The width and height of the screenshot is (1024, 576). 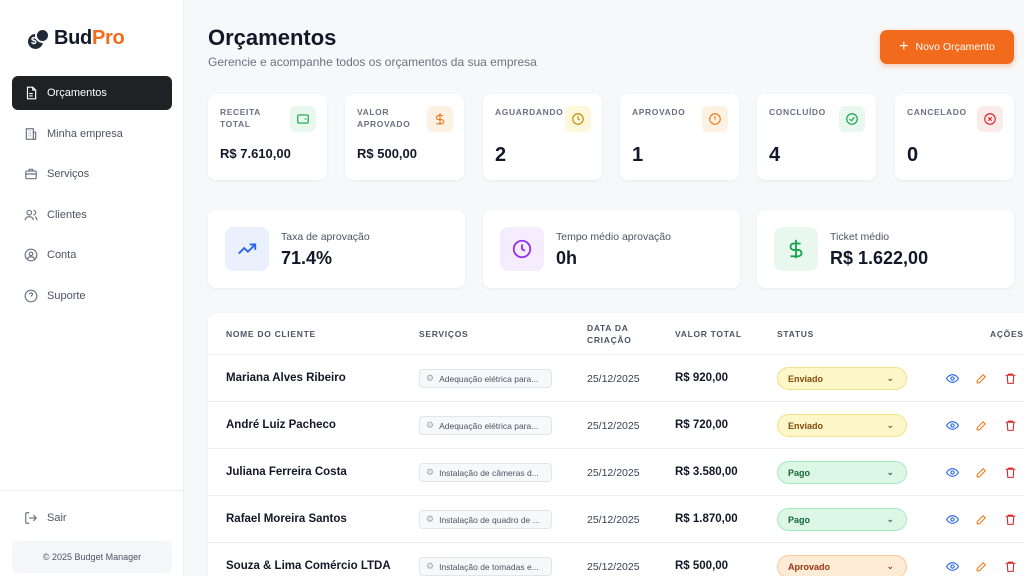 What do you see at coordinates (76, 38) in the screenshot?
I see `brand-logo: $ BudPro` at bounding box center [76, 38].